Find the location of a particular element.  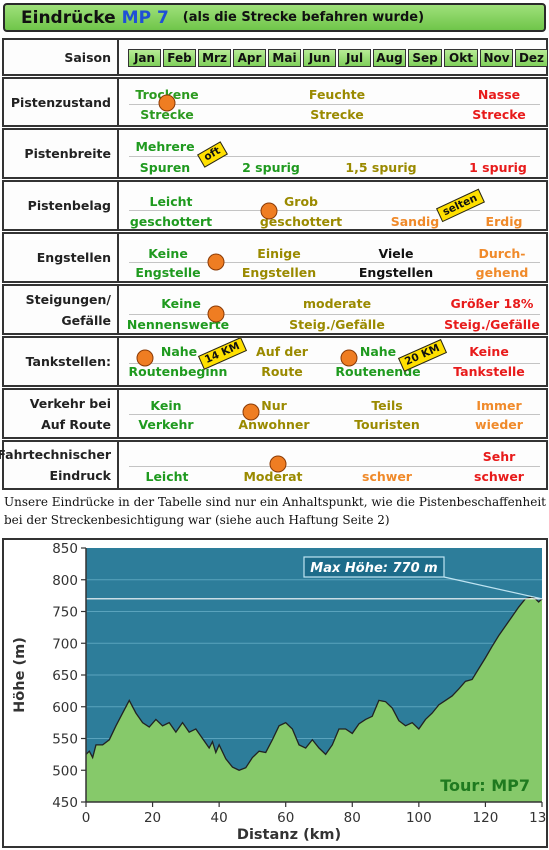

option-label: 1,5 spurig is located at coordinates (381, 167).